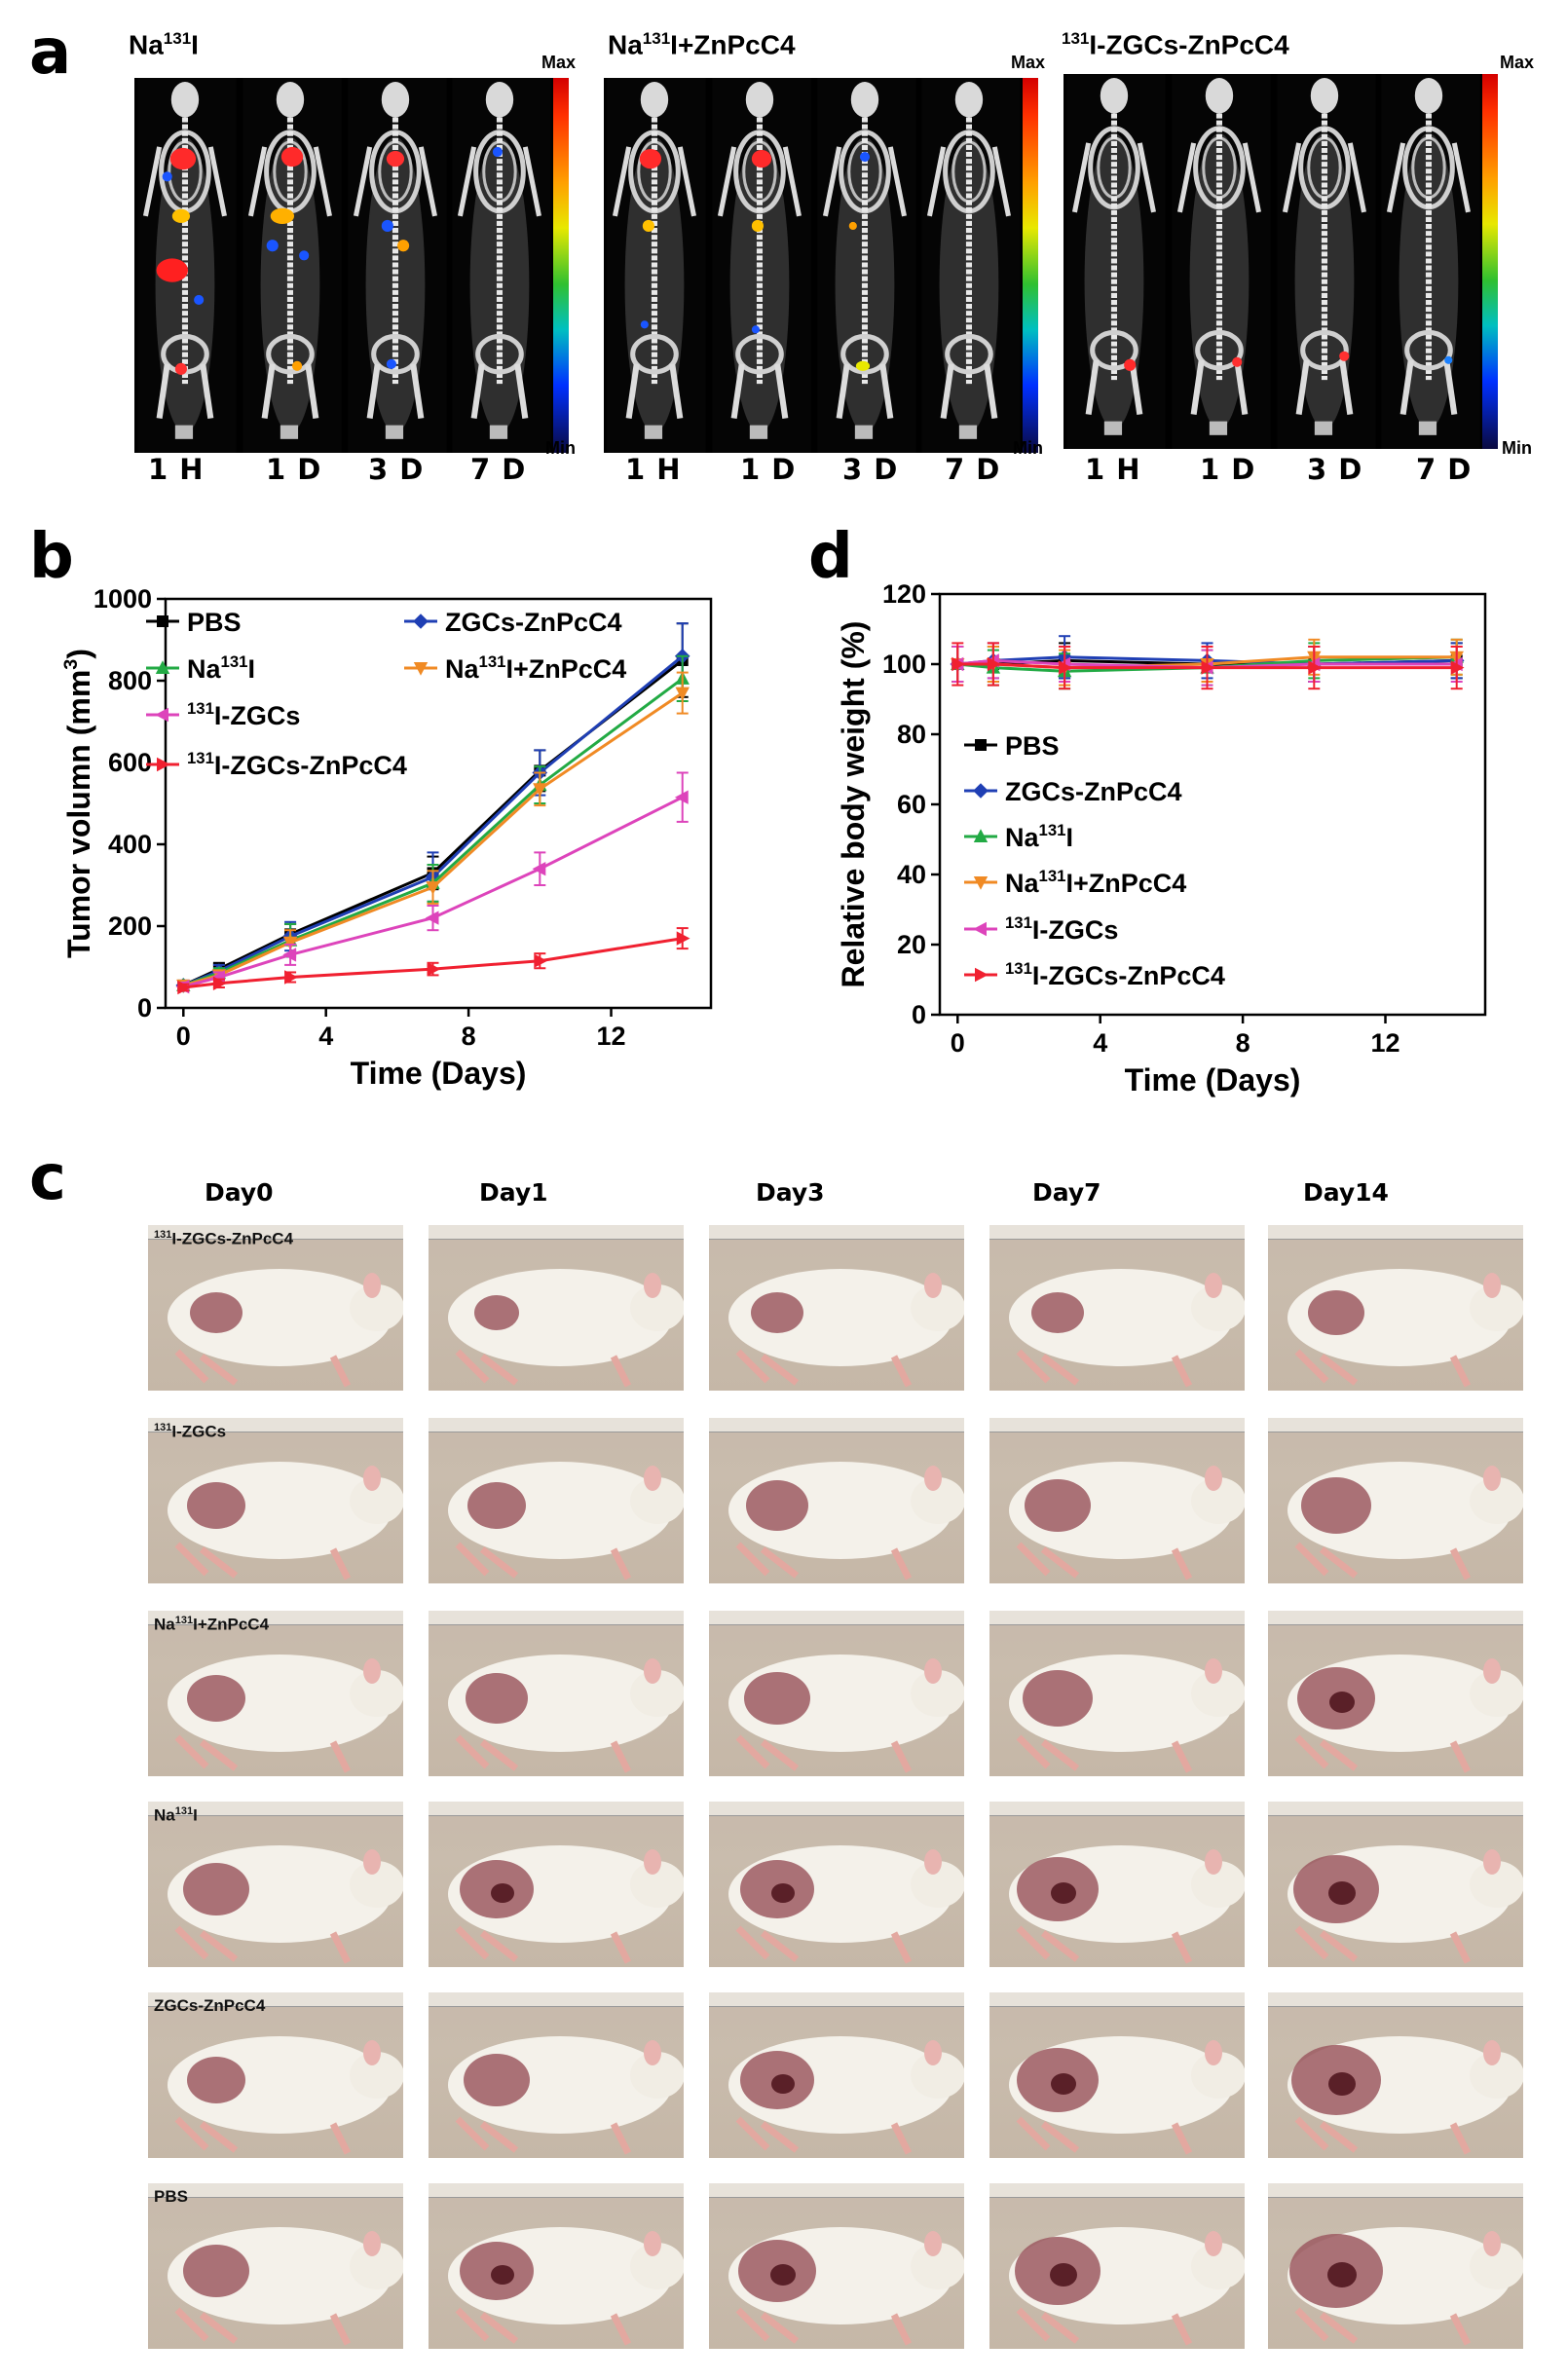 The image size is (1567, 2380). Describe the element at coordinates (275, 2075) in the screenshot. I see `mouse-photo: ZGCs-ZnPcC4` at that location.